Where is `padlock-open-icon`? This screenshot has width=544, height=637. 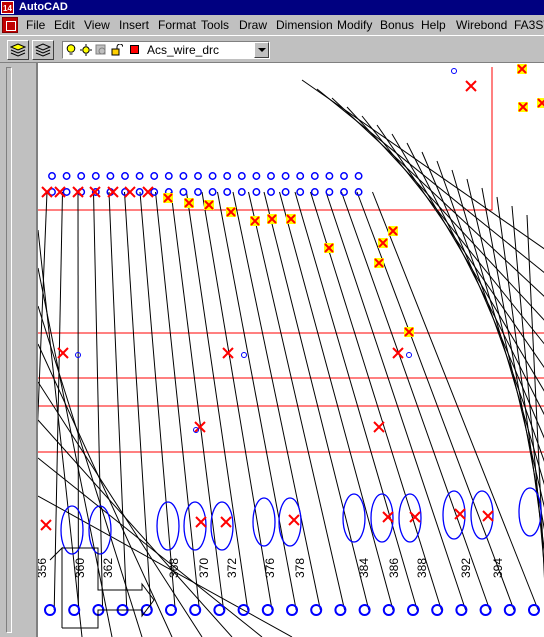 padlock-open-icon is located at coordinates (117, 50).